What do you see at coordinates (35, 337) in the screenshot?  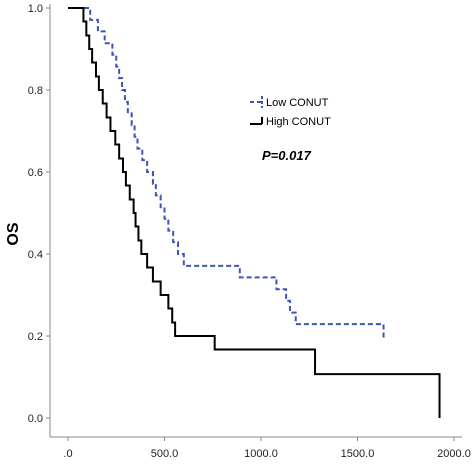 I see `y-tick-label: 0.2` at bounding box center [35, 337].